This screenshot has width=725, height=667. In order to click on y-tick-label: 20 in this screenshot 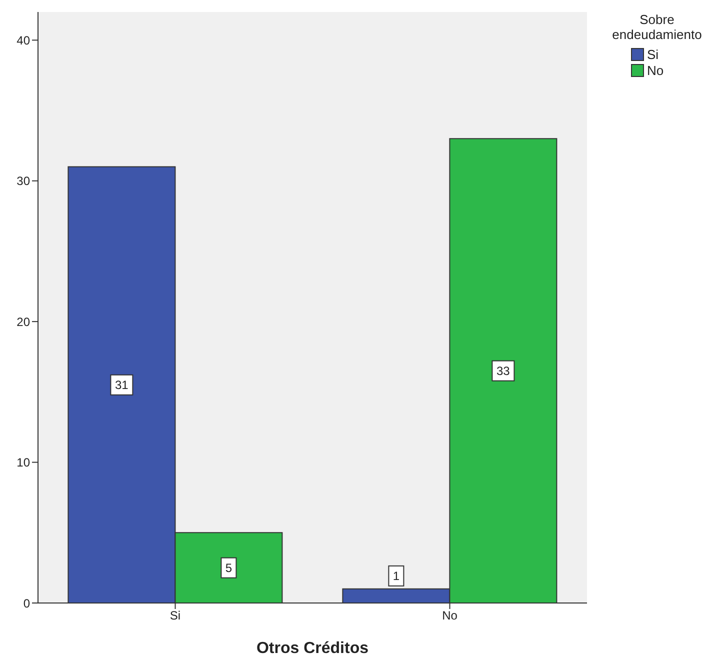, I will do `click(23, 321)`.